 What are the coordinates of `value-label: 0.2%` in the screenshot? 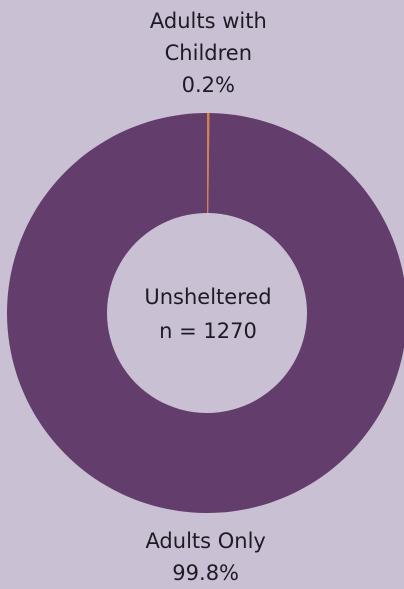 It's located at (208, 85).